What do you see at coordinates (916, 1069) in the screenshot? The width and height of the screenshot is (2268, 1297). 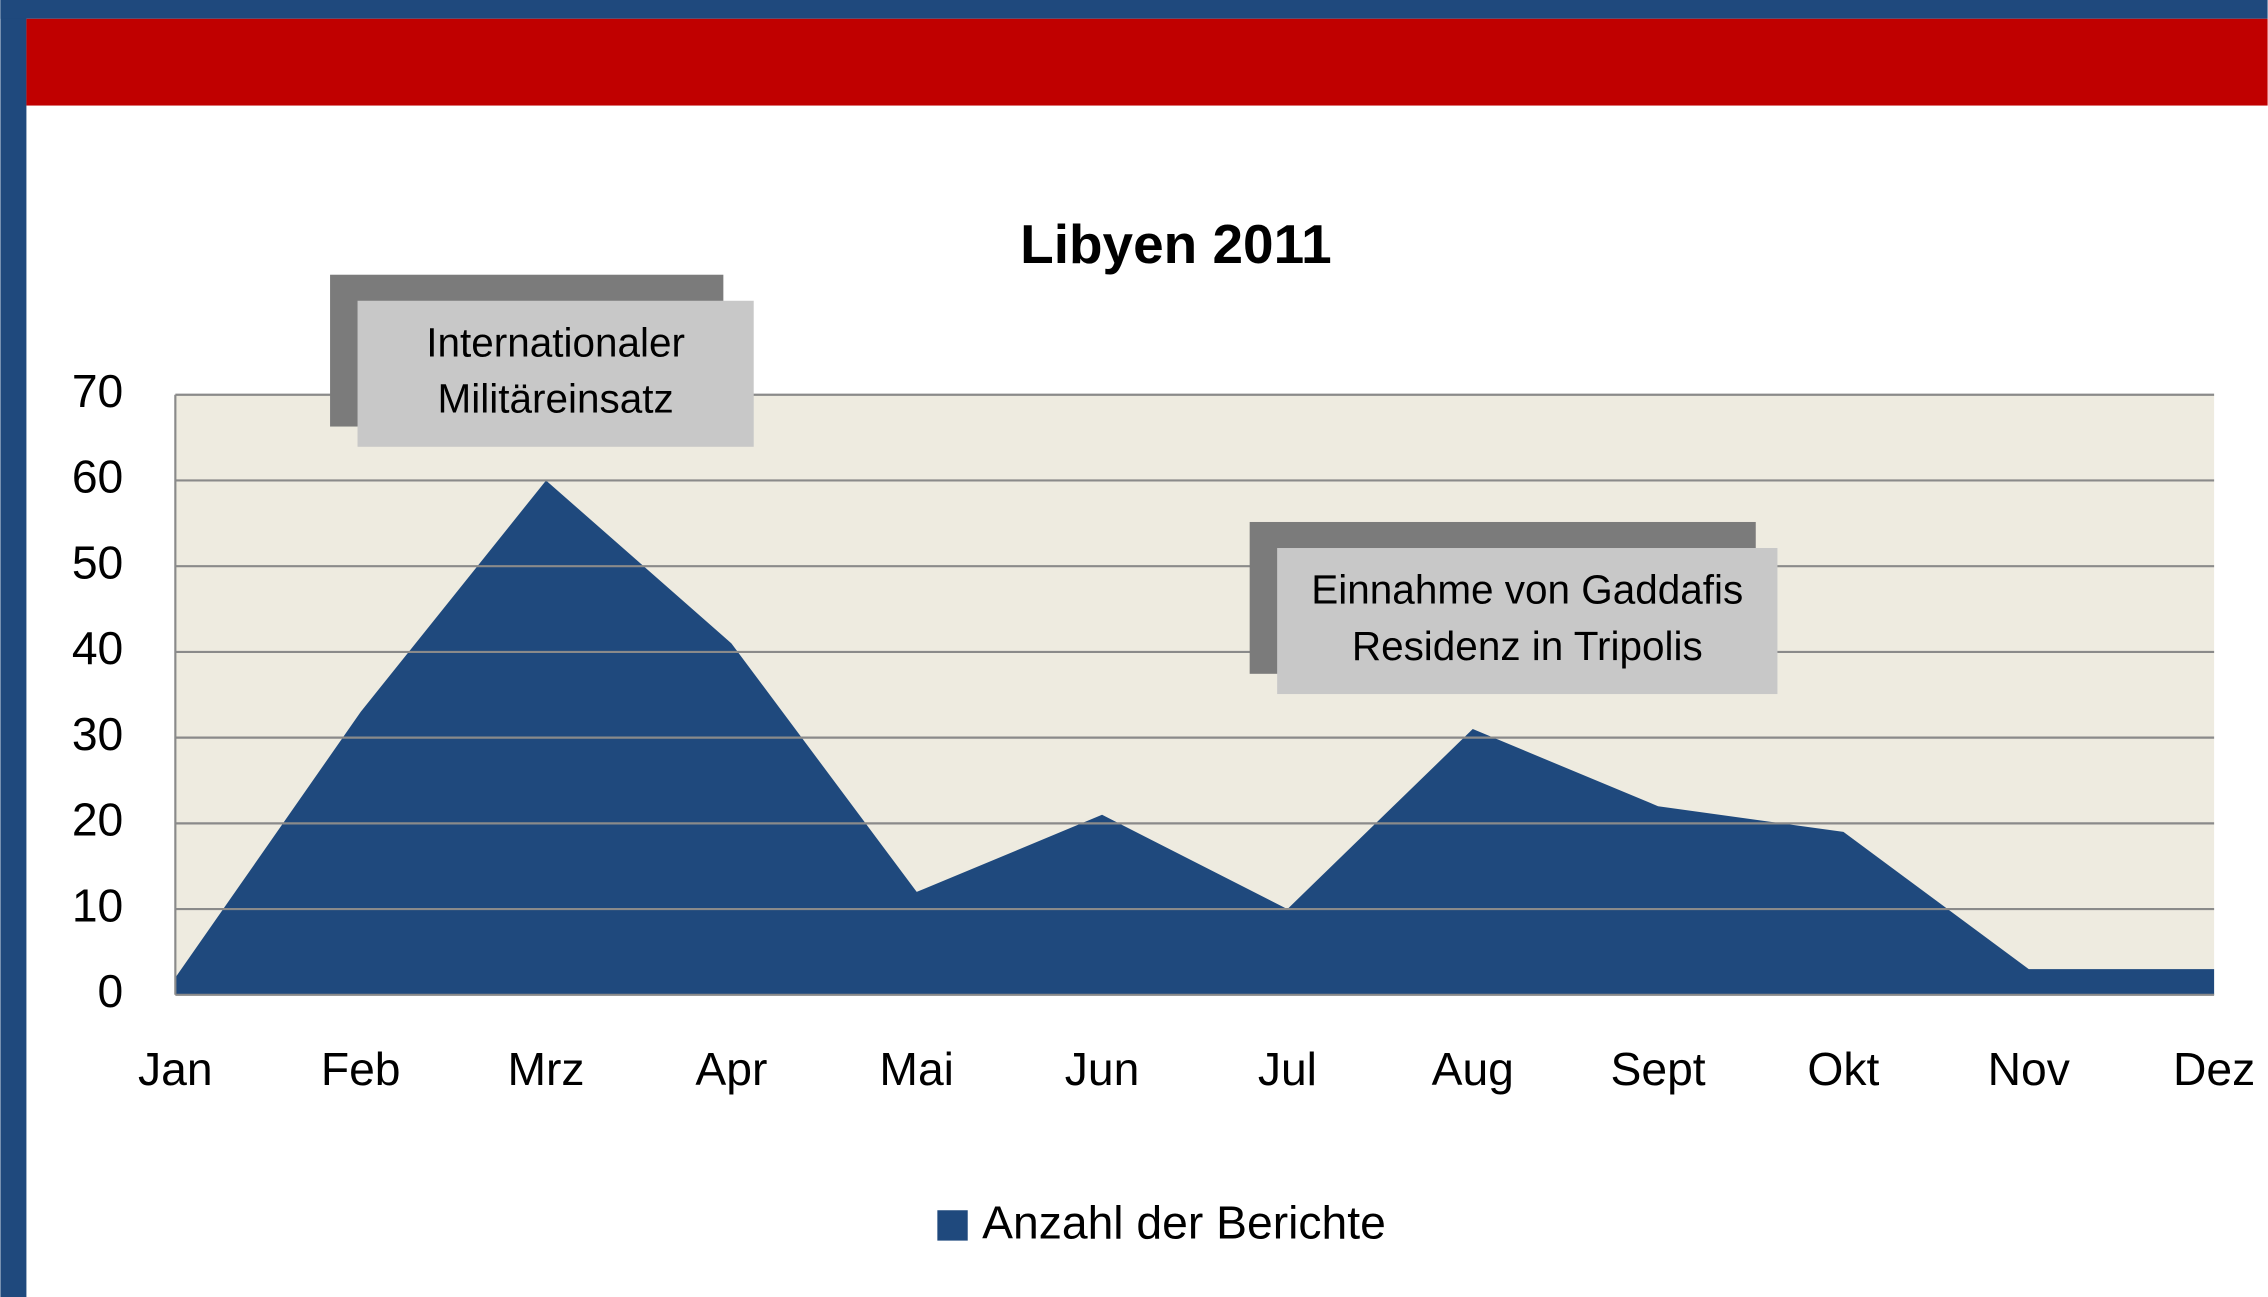 I see `x-tick-label: Mai` at bounding box center [916, 1069].